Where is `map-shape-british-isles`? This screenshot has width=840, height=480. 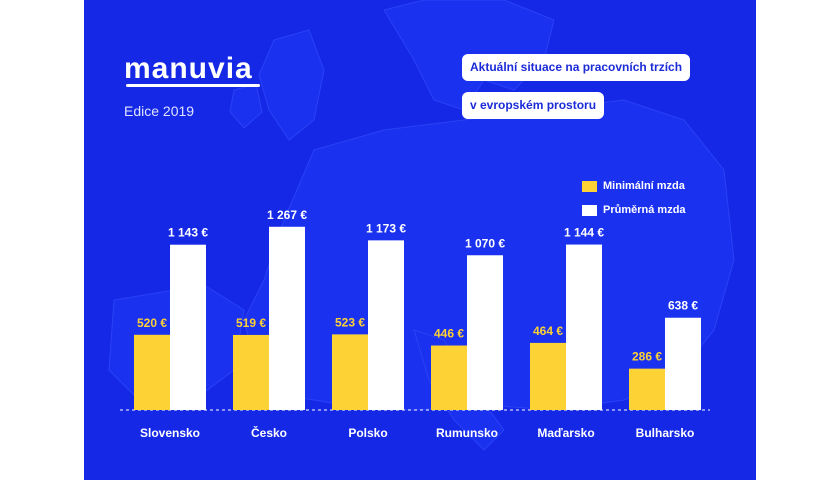
map-shape-british-isles is located at coordinates (291, 85).